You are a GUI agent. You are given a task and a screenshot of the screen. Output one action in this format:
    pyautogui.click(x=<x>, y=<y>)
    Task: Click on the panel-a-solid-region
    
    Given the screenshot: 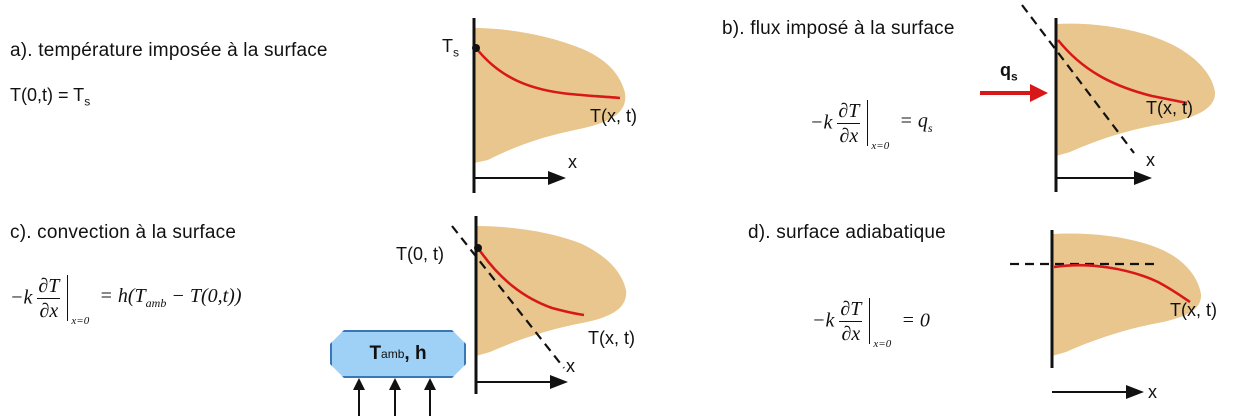 What is the action you would take?
    pyautogui.click(x=550, y=95)
    